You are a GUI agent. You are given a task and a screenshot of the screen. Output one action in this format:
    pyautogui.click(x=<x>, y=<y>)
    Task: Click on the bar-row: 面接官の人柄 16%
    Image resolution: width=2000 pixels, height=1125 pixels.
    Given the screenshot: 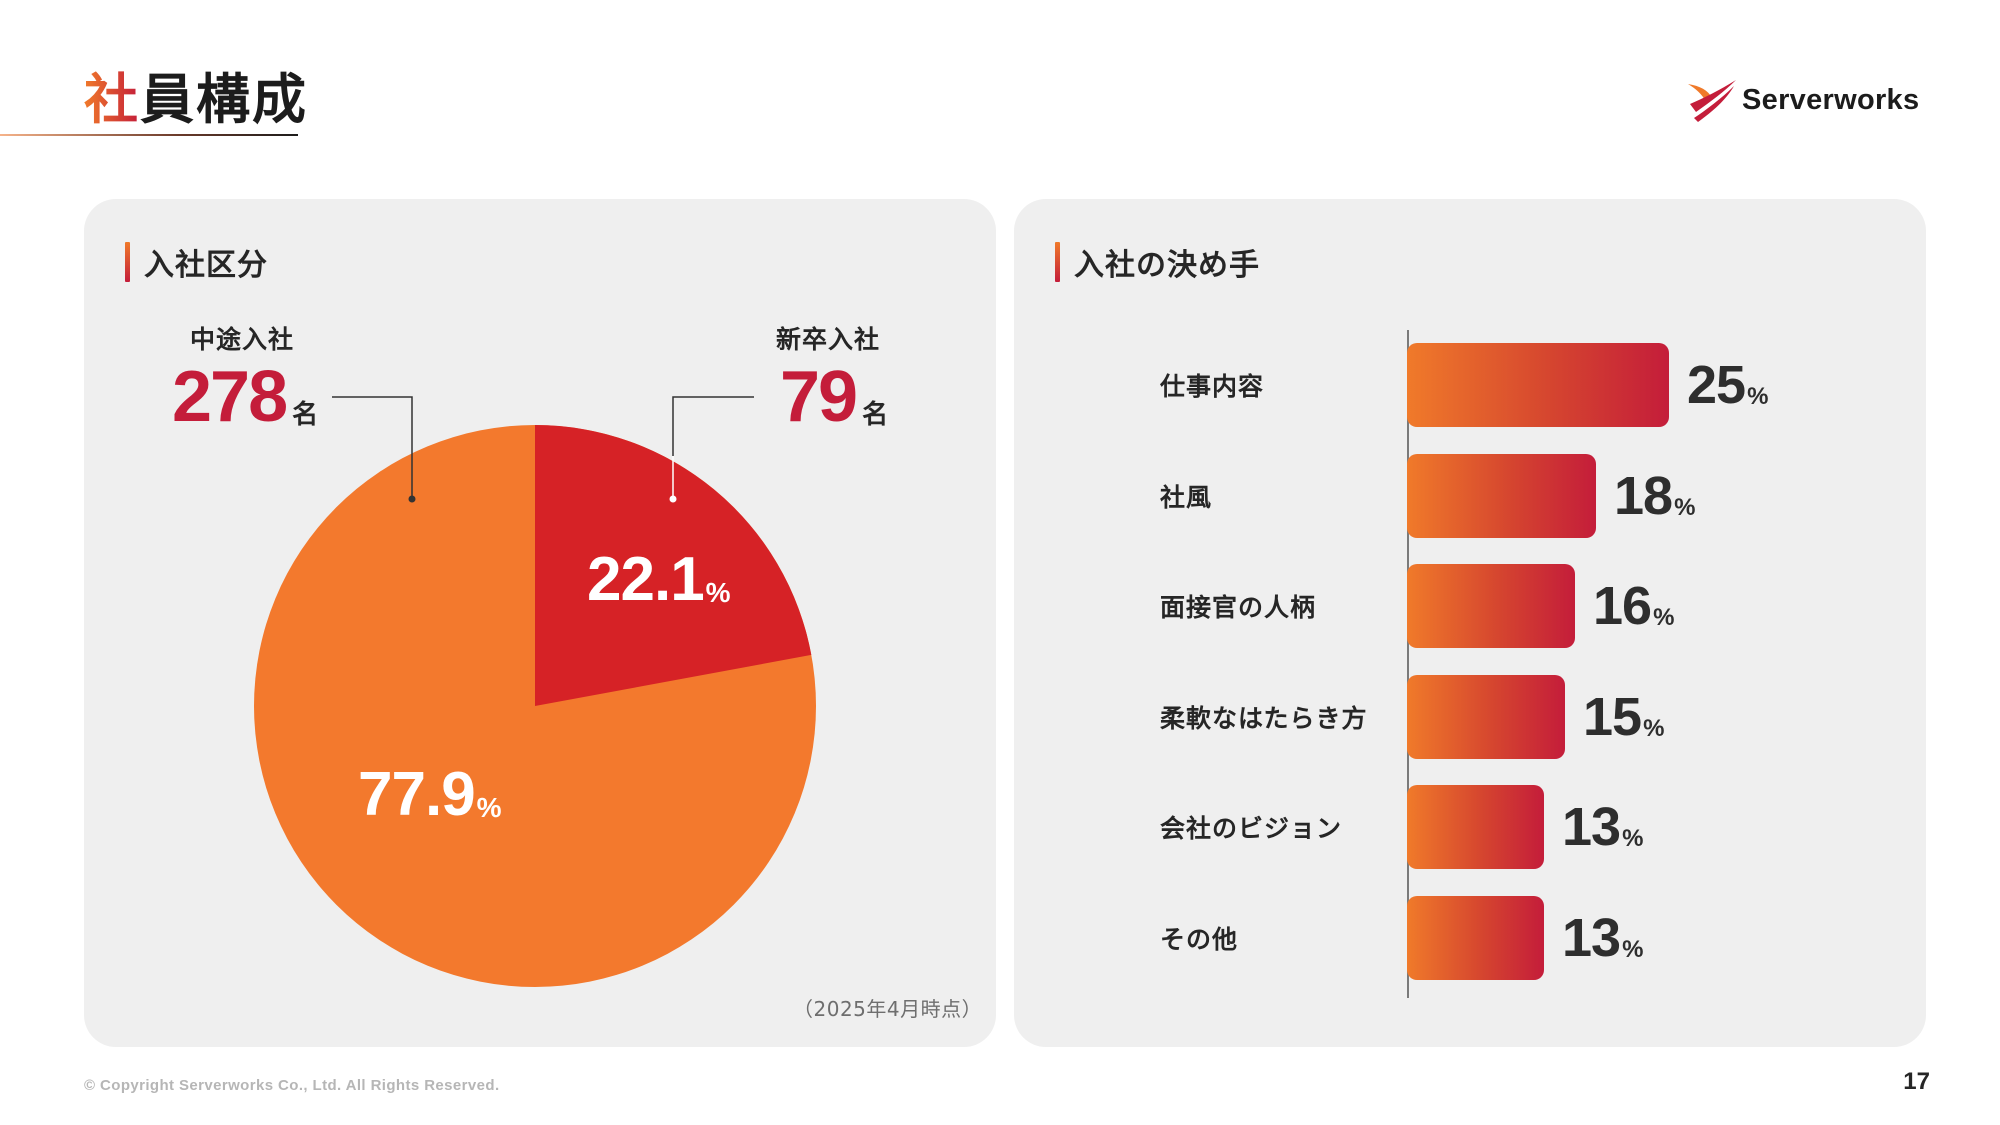 What is the action you would take?
    pyautogui.click(x=1540, y=606)
    